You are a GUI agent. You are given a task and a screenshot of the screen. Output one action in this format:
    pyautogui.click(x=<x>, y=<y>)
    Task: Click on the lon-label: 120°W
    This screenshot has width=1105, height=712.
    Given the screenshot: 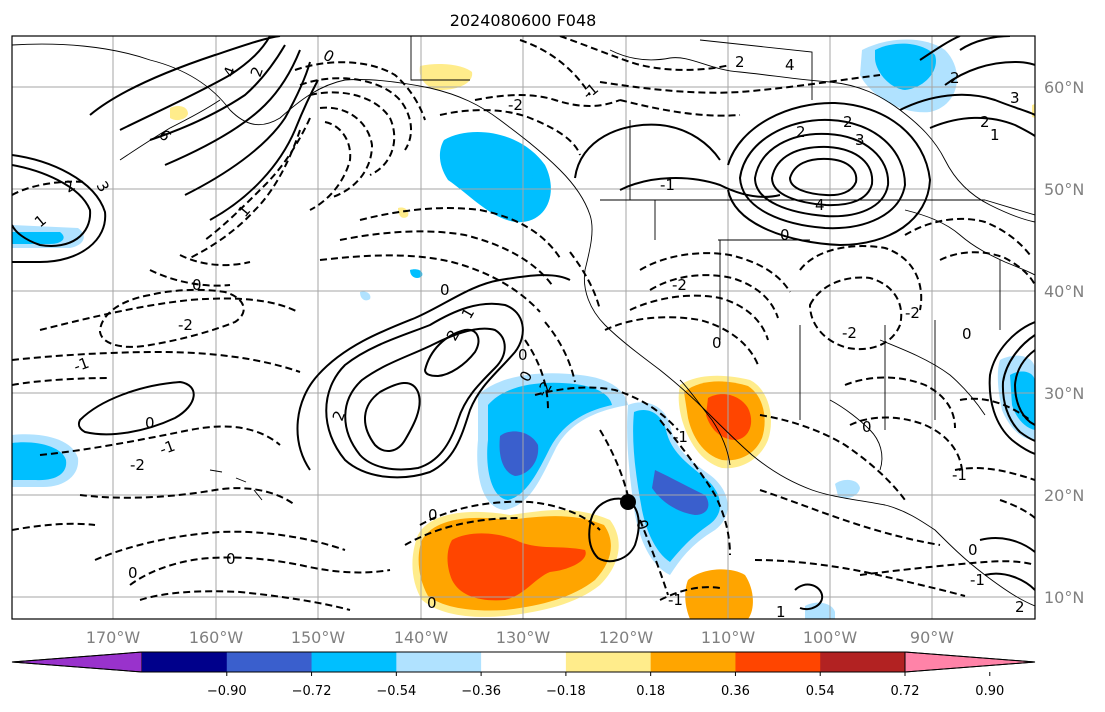 What is the action you would take?
    pyautogui.click(x=626, y=637)
    